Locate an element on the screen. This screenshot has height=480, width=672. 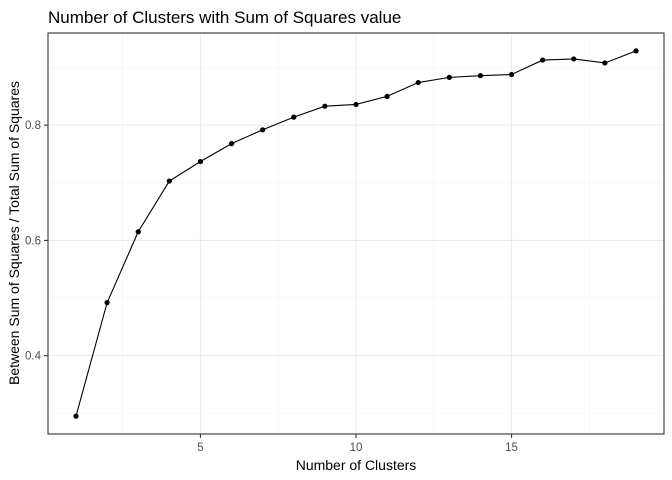
x-axis-title: Number of Clusters is located at coordinates (356, 465).